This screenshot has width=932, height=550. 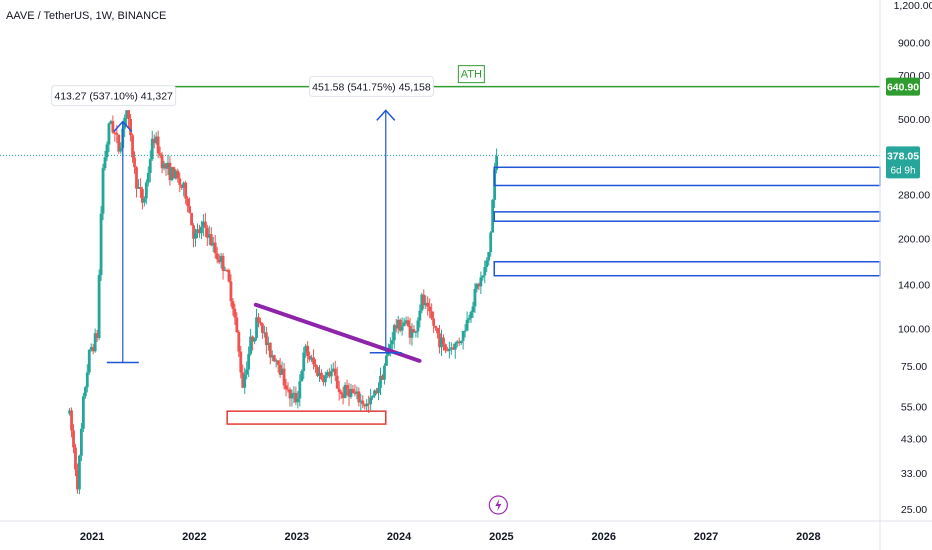 What do you see at coordinates (194, 537) in the screenshot?
I see `x-tick-label: 2022` at bounding box center [194, 537].